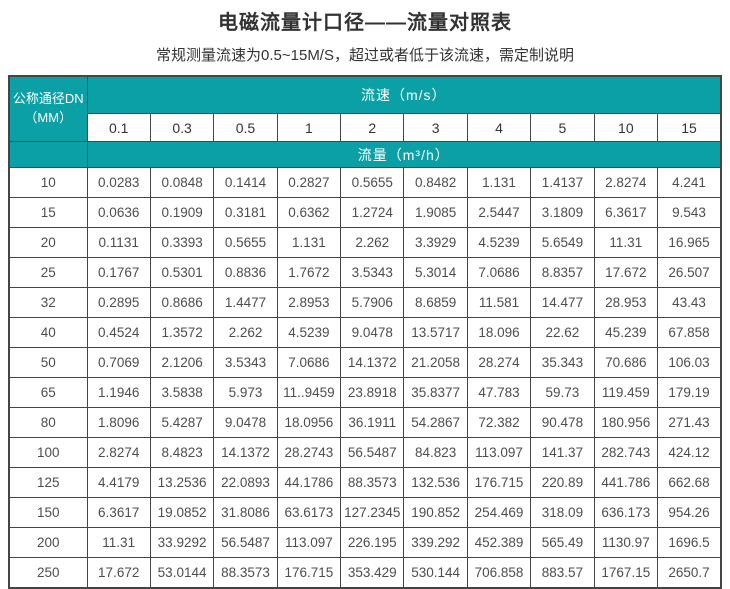 Image resolution: width=730 pixels, height=589 pixels. I want to click on flow-value-cell: 180.956, so click(626, 422).